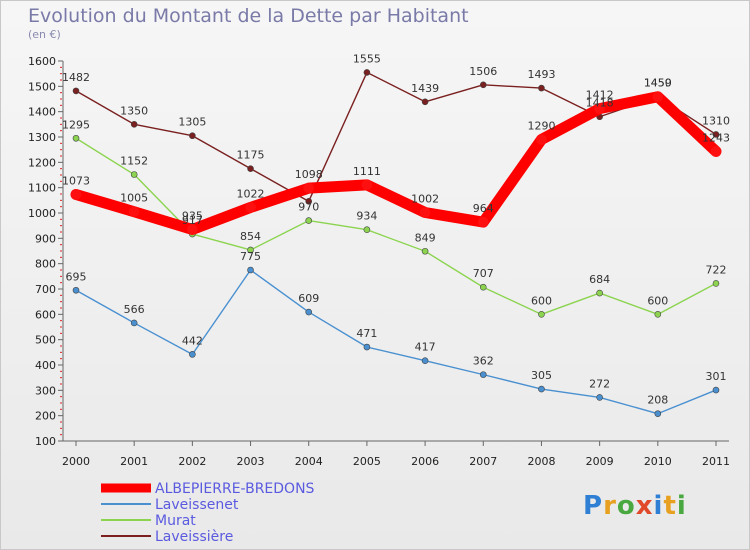 The width and height of the screenshot is (750, 550). I want to click on x-tick-label: 2001, so click(134, 461).